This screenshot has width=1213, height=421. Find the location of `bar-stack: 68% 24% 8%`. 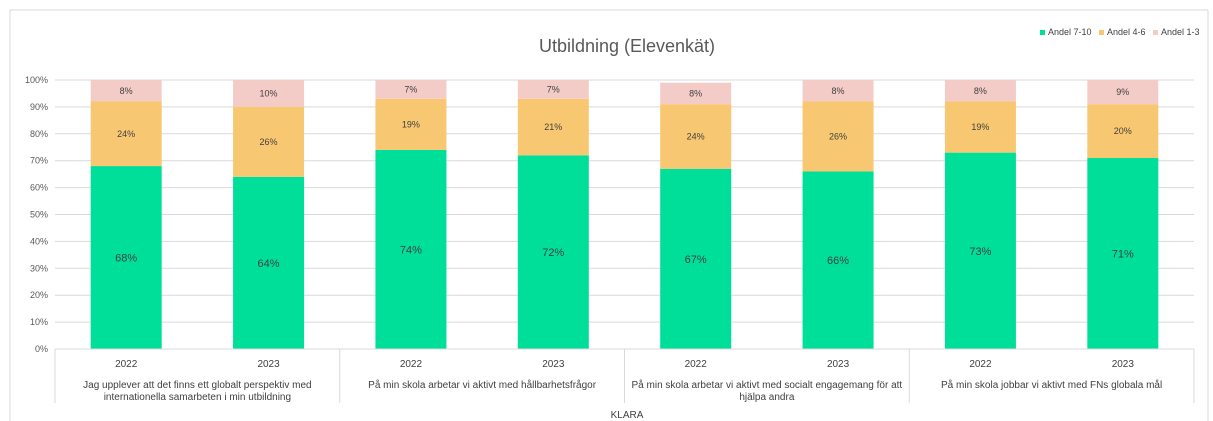

bar-stack: 68% 24% 8% is located at coordinates (126, 214).